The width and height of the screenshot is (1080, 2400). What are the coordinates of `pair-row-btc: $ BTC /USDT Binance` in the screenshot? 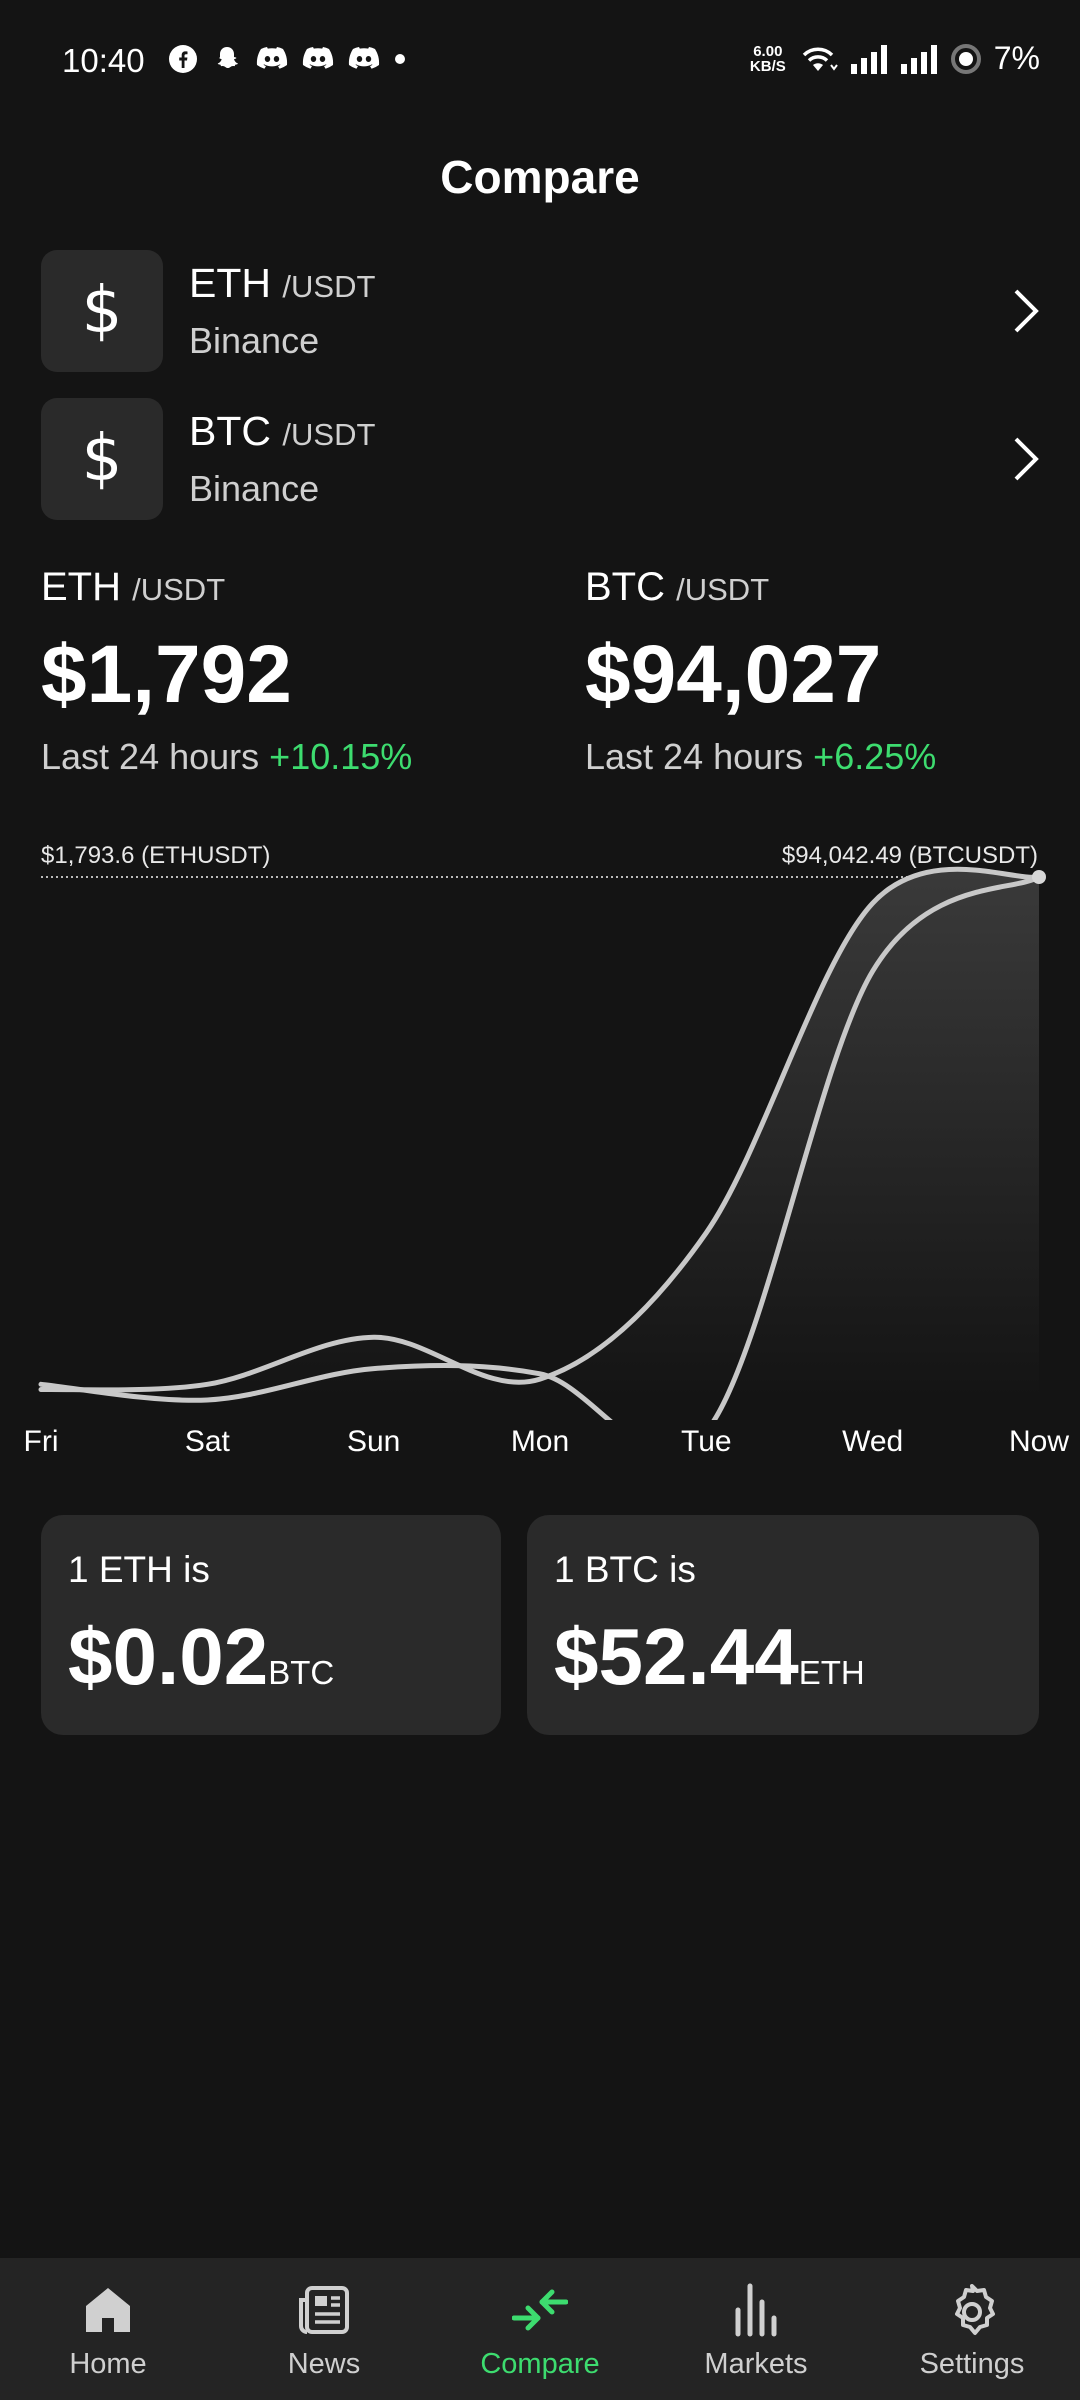 It's located at (541, 459).